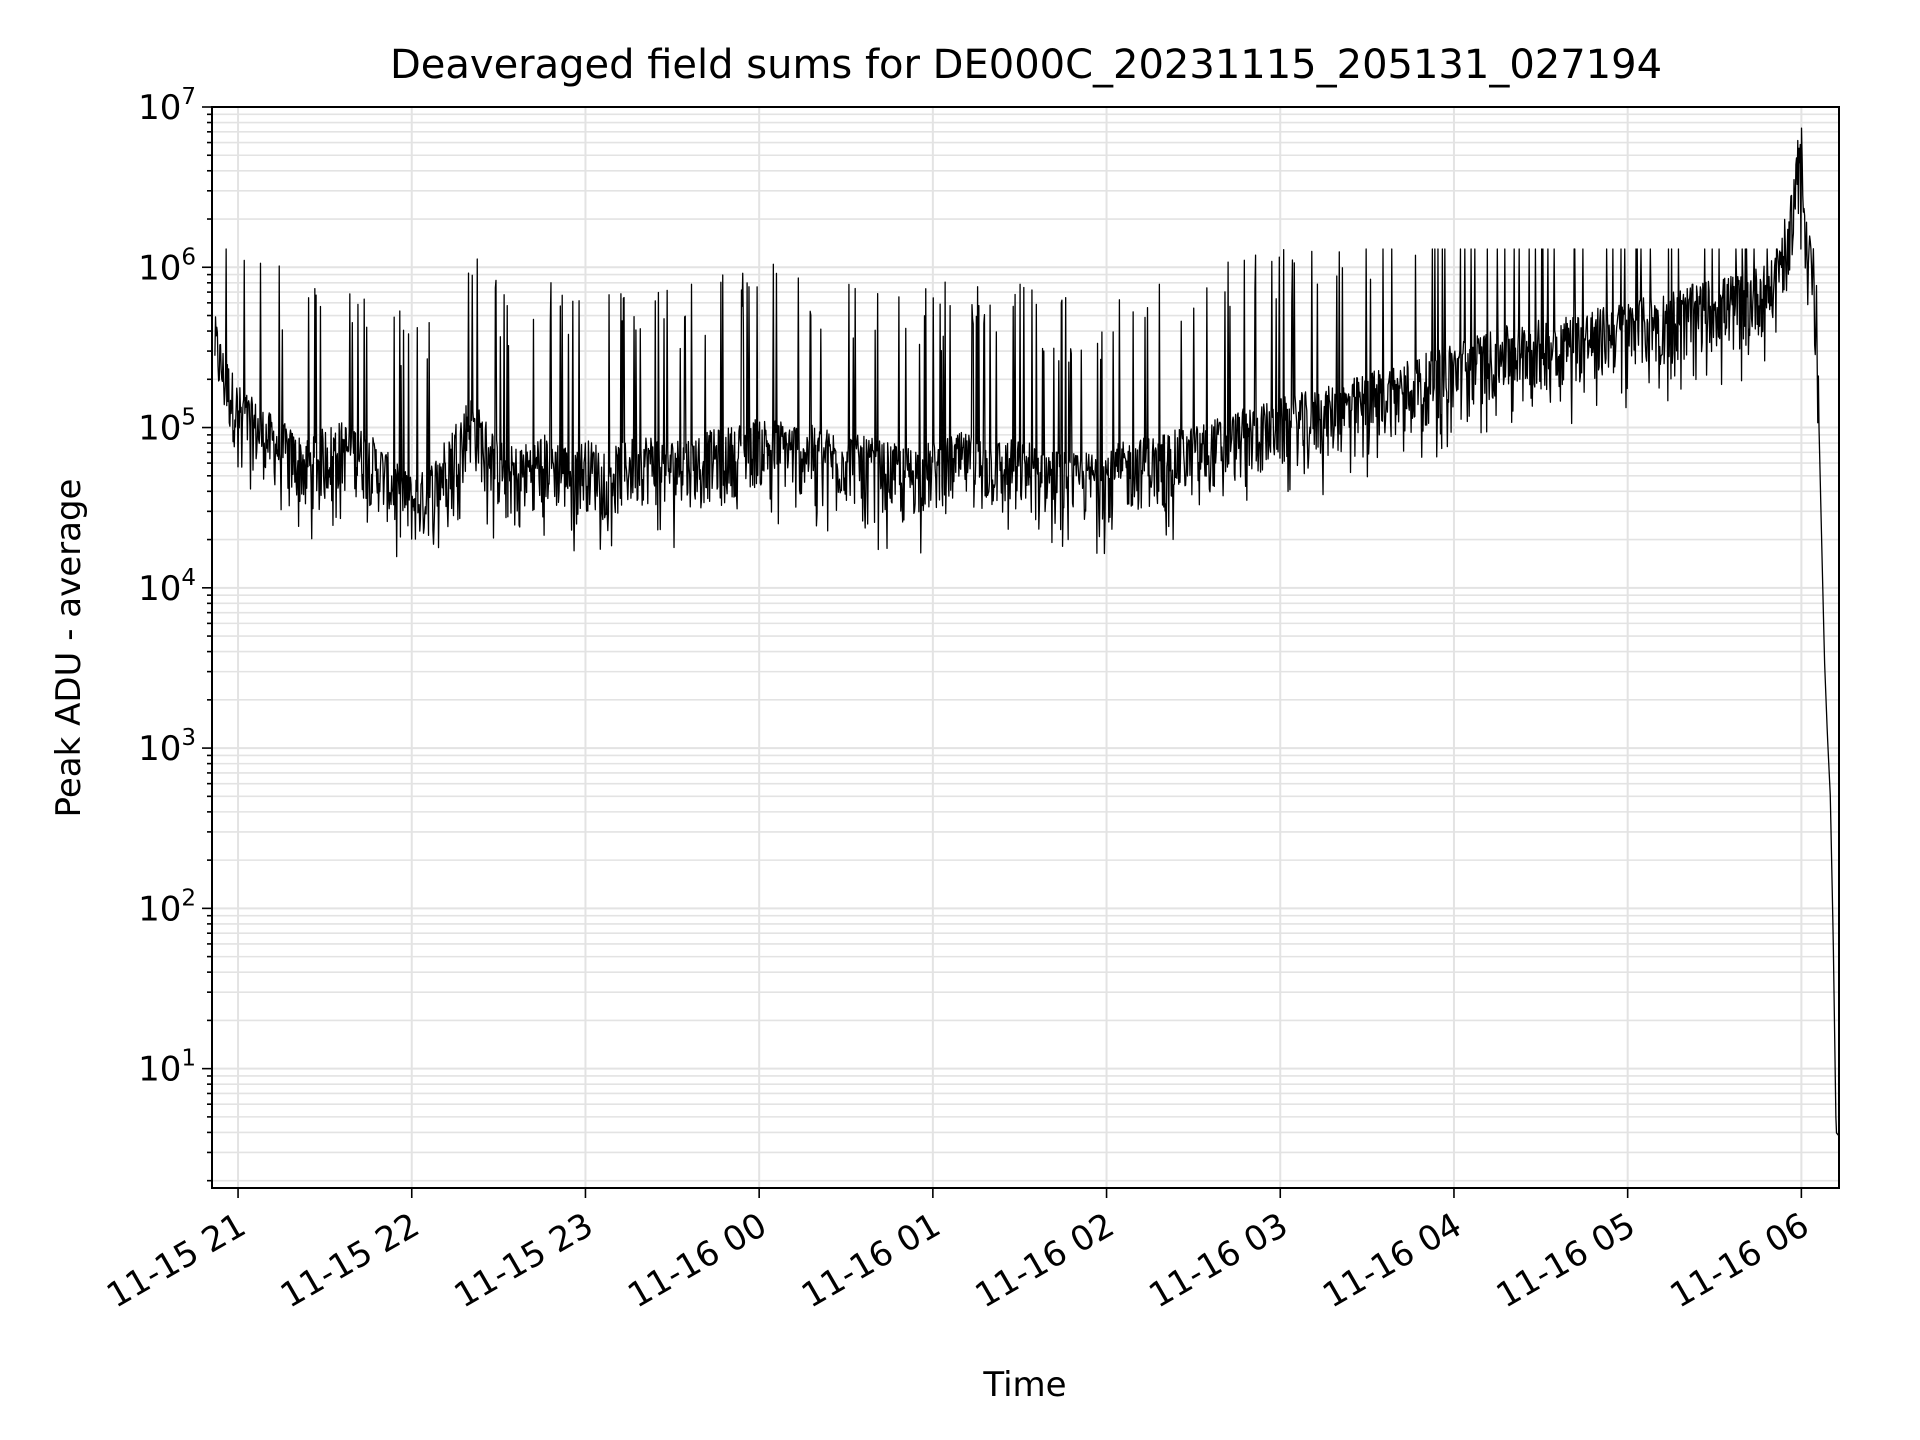 Image resolution: width=1920 pixels, height=1440 pixels. I want to click on x-tick-label: 11-16 00, so click(697, 1260).